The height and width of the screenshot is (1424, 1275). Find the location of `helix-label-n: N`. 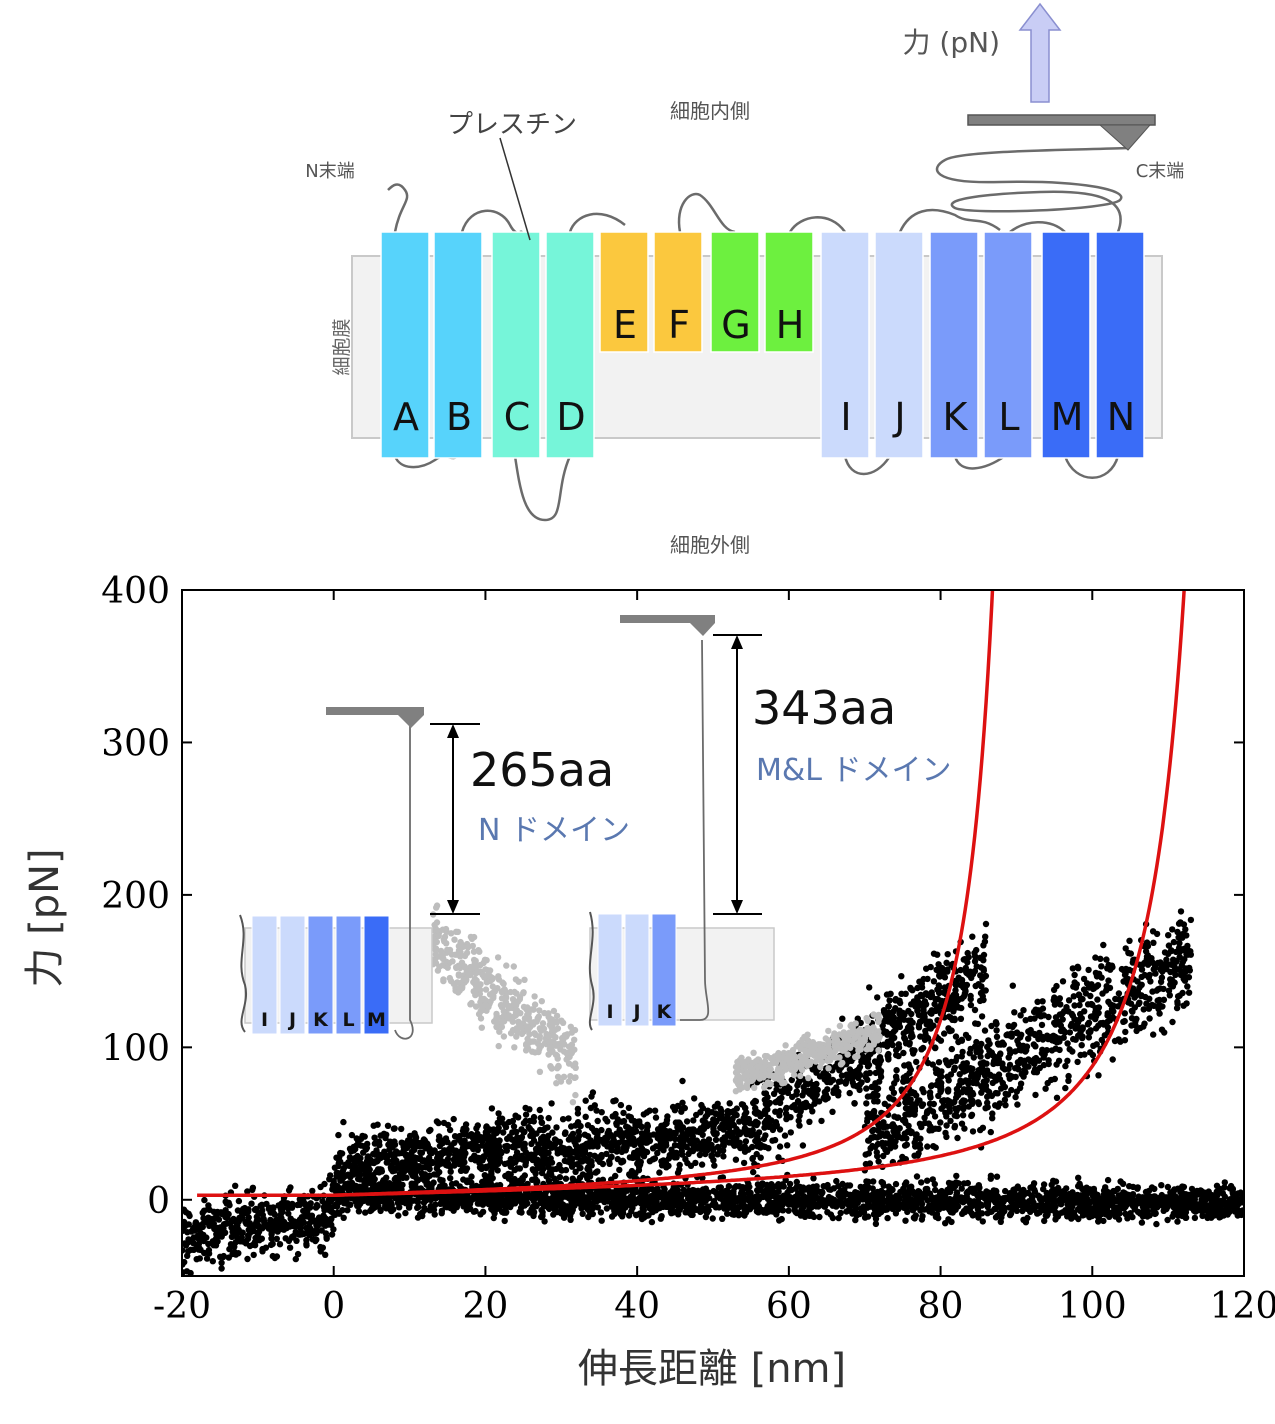

helix-label-n: N is located at coordinates (1121, 417).